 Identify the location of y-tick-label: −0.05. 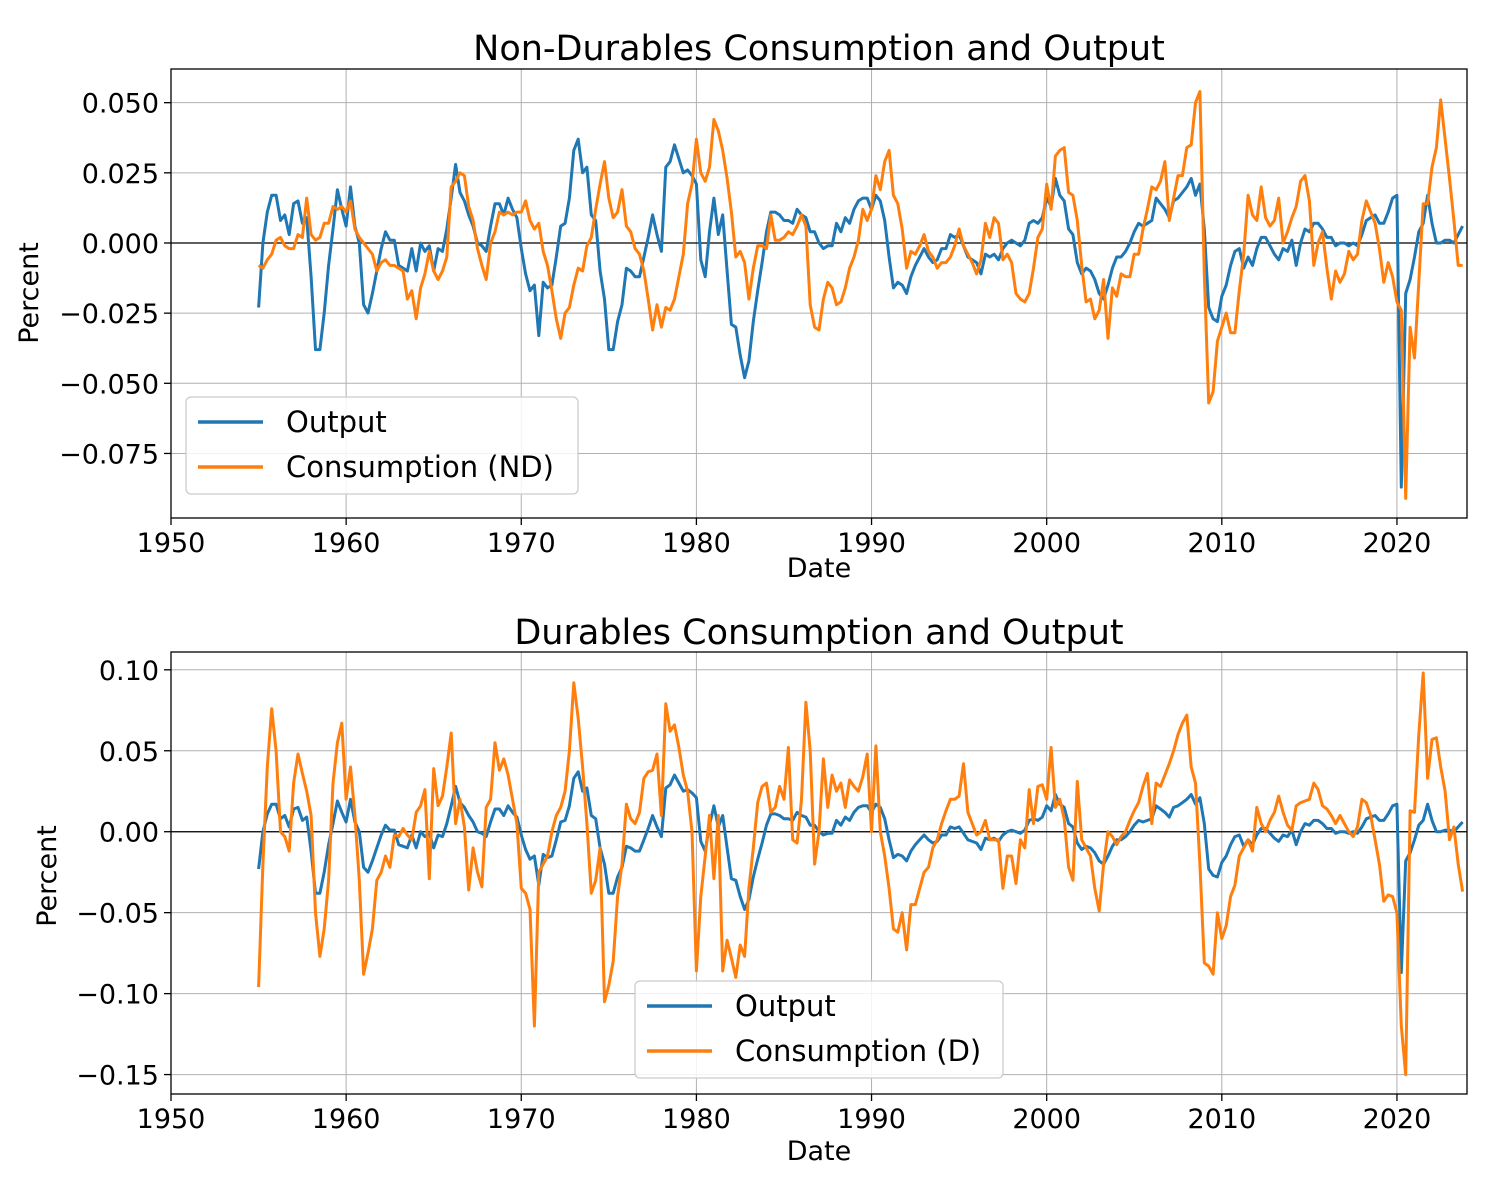
(117, 914).